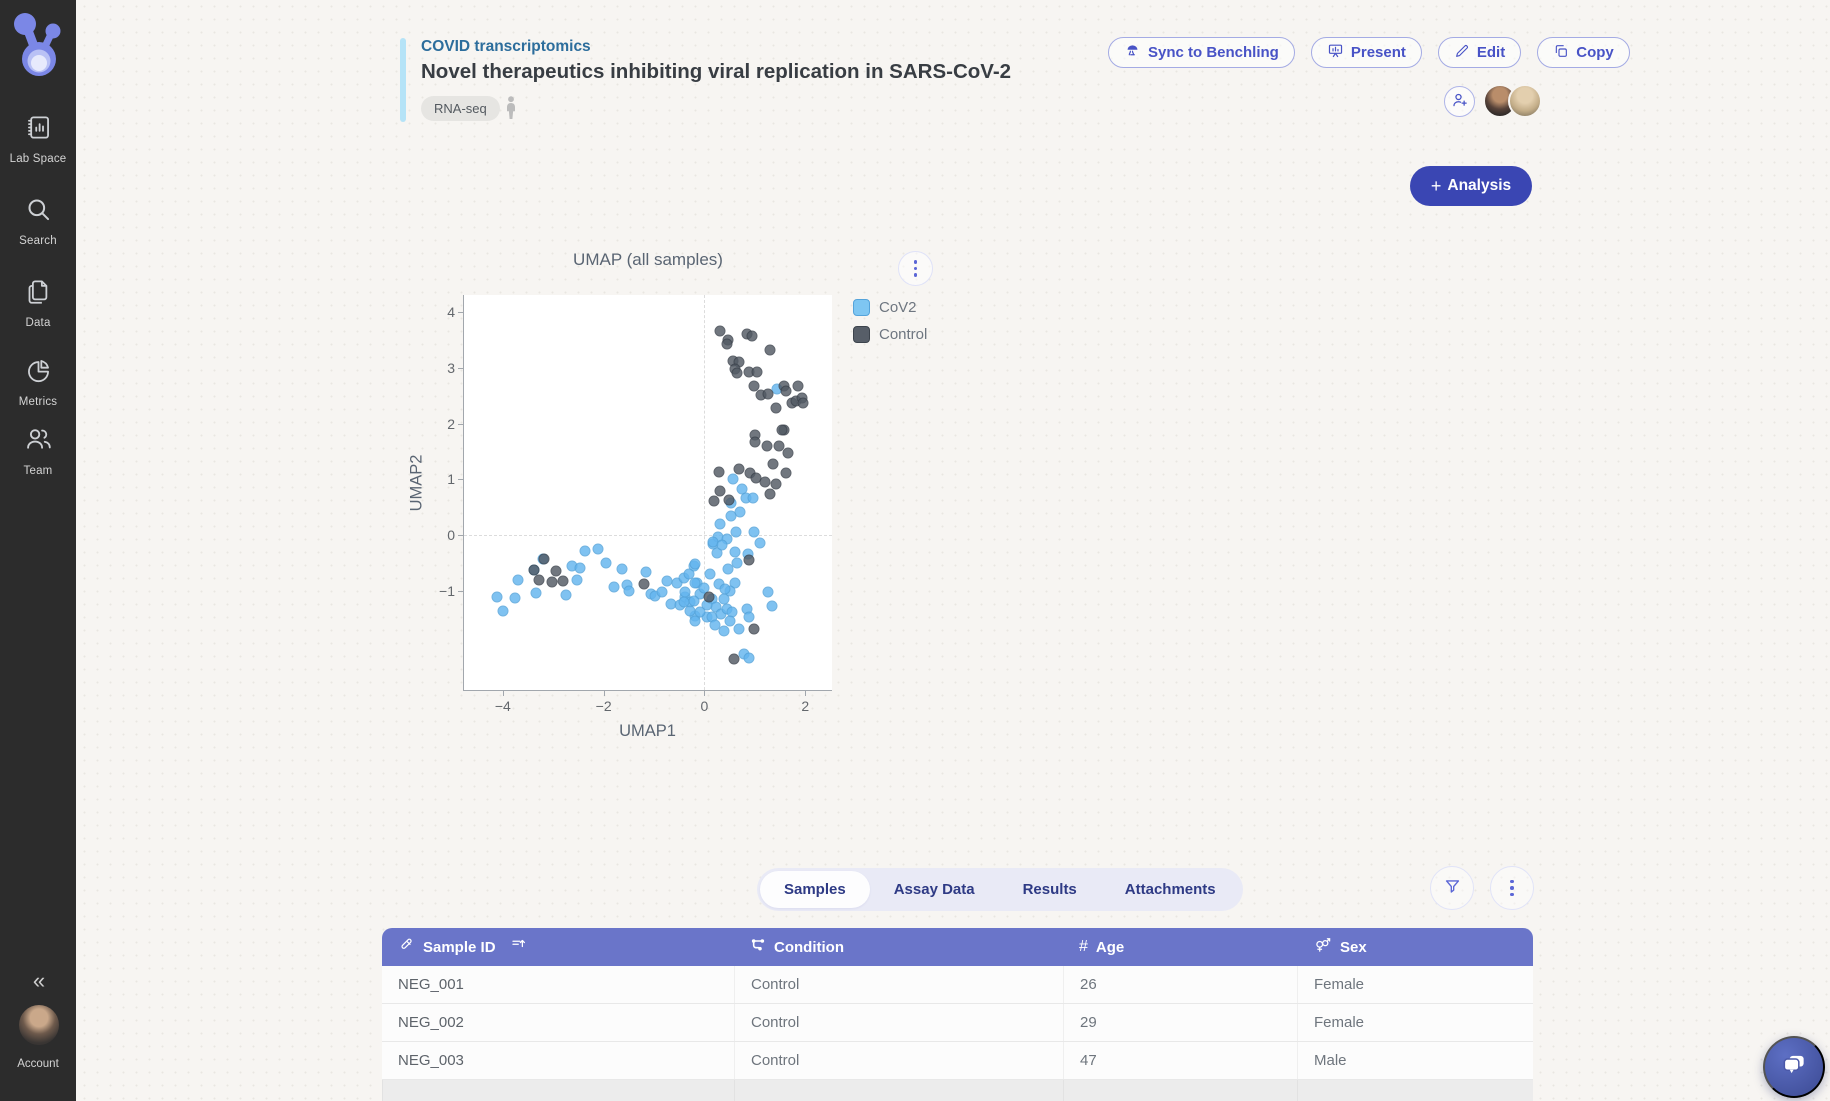 Image resolution: width=1830 pixels, height=1101 pixels. I want to click on zero-gridline-x, so click(705, 492).